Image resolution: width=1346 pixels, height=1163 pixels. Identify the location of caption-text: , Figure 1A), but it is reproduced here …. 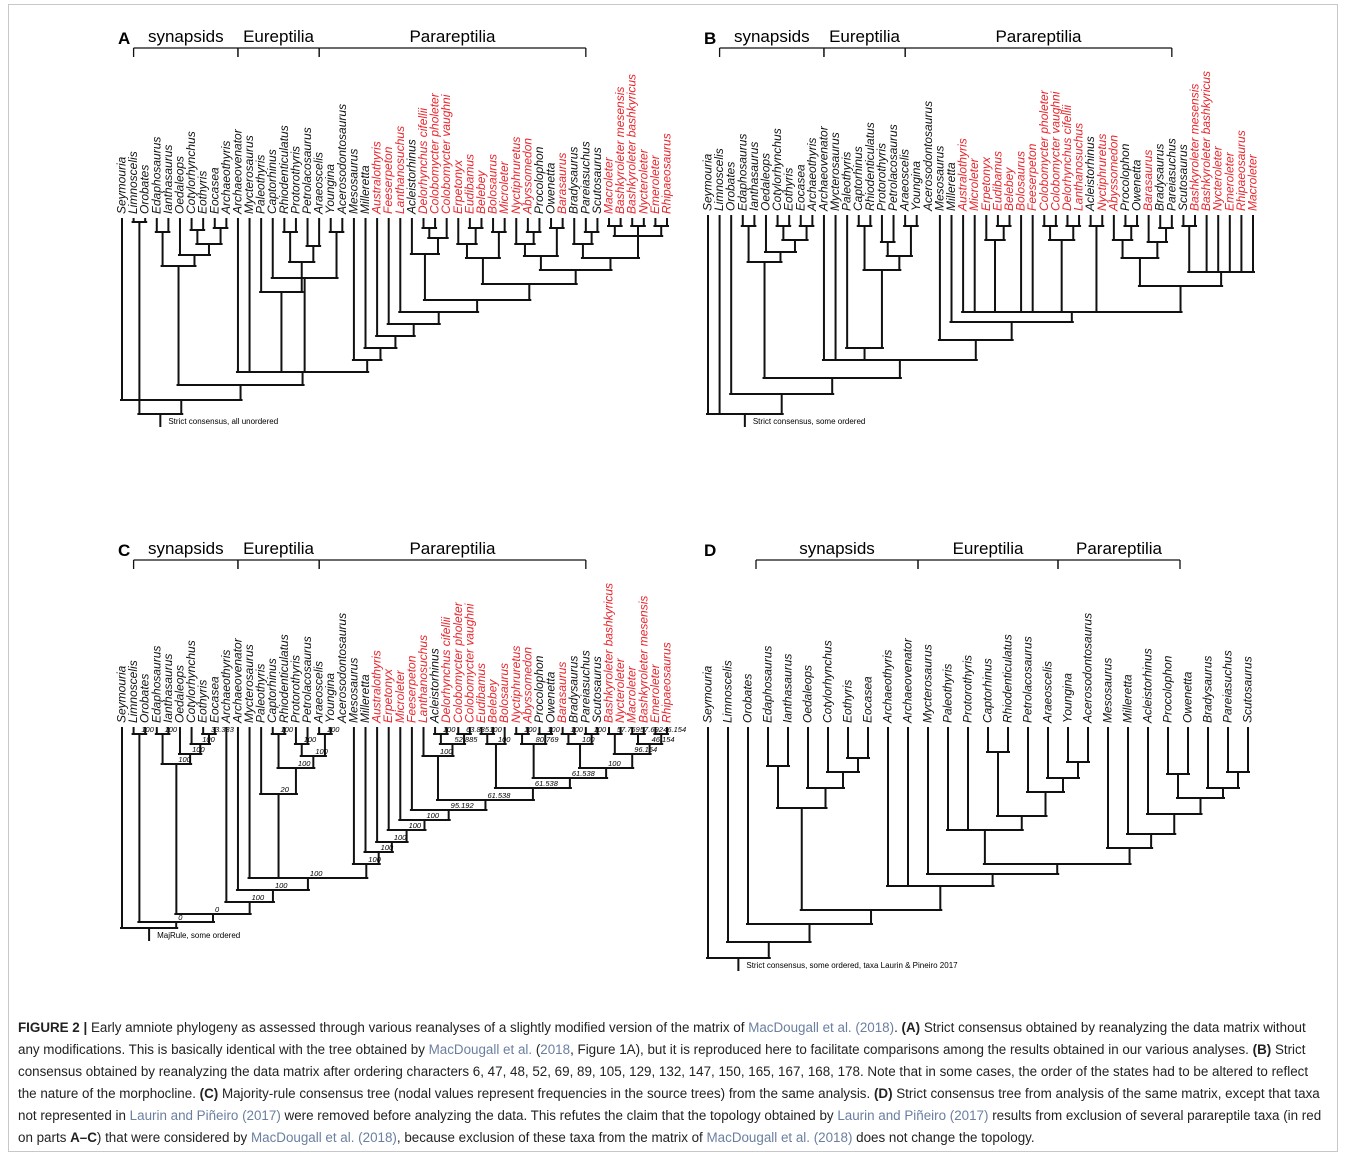
(911, 1049).